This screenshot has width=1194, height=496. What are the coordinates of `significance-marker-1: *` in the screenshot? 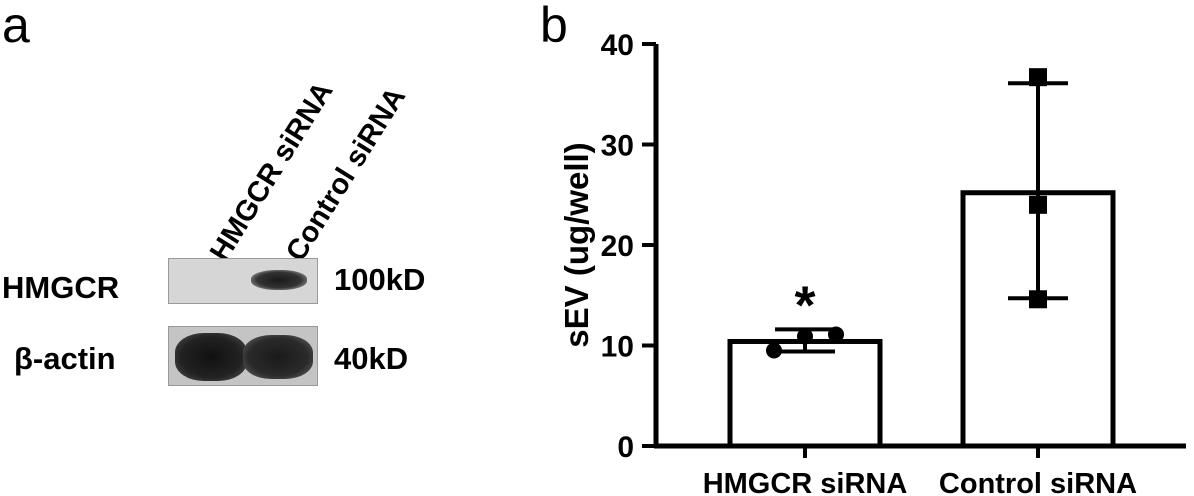 It's located at (804, 305).